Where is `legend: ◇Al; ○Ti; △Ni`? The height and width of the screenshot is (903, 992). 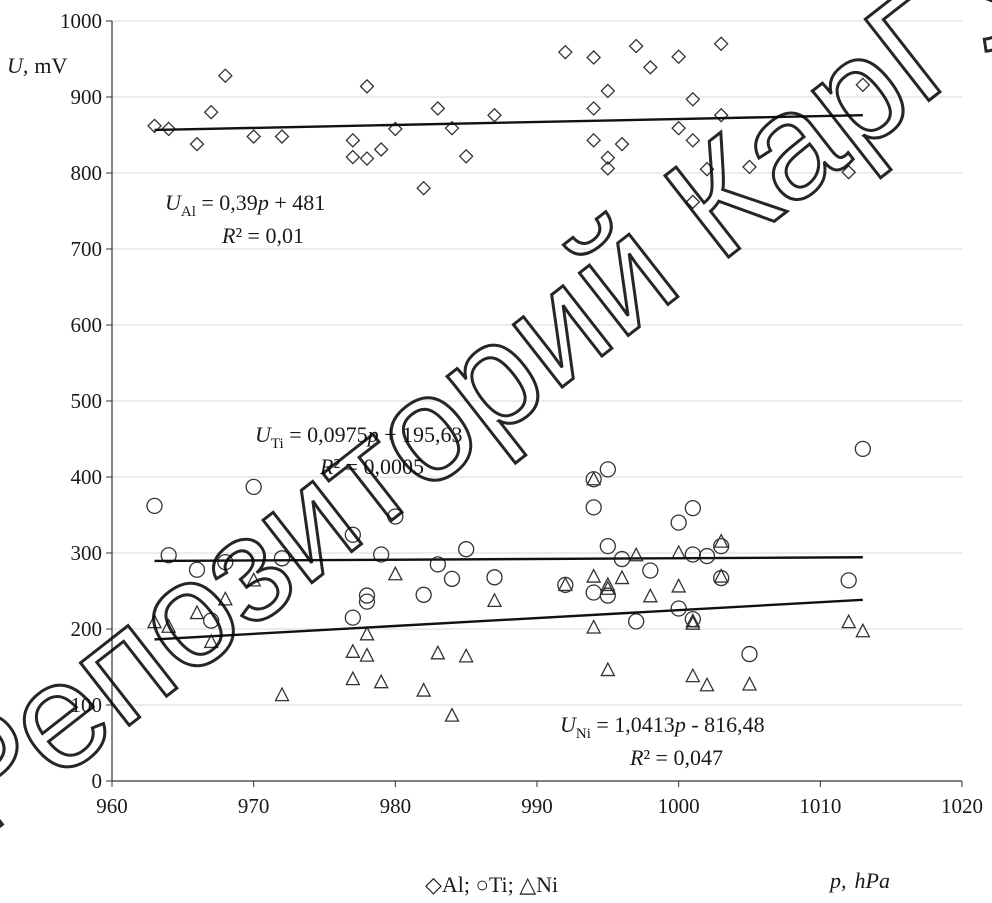
legend: ◇Al; ○Ti; △Ni is located at coordinates (491, 884).